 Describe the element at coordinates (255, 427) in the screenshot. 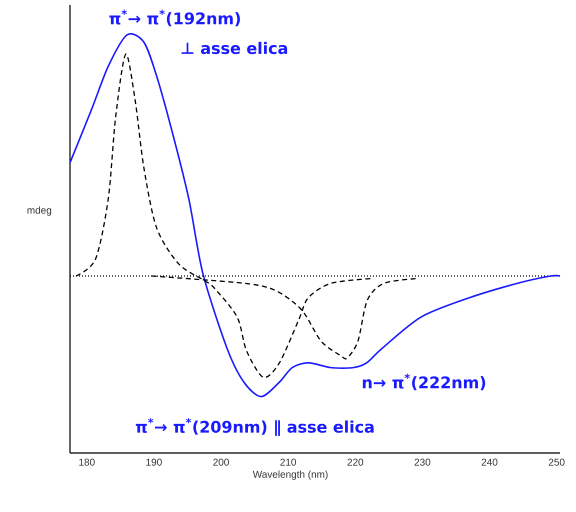

I see `text: π$^{*}$→ π$^{*}$(209nm) ∥ asse elica` at that location.